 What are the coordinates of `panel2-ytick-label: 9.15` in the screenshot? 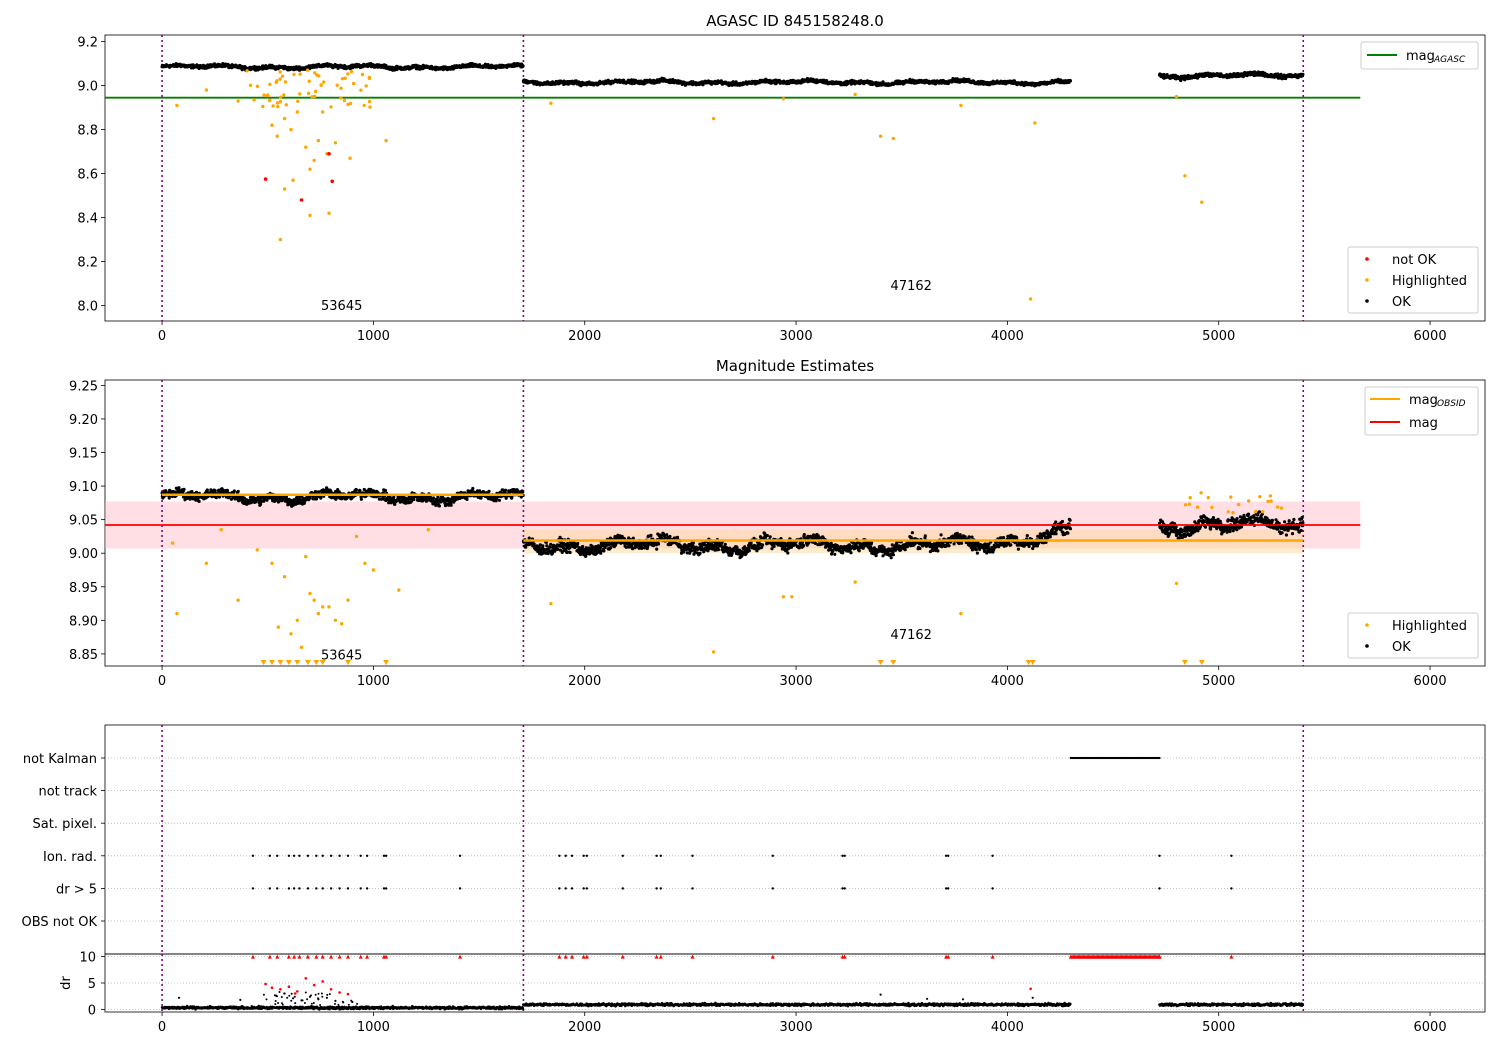 It's located at (83, 454).